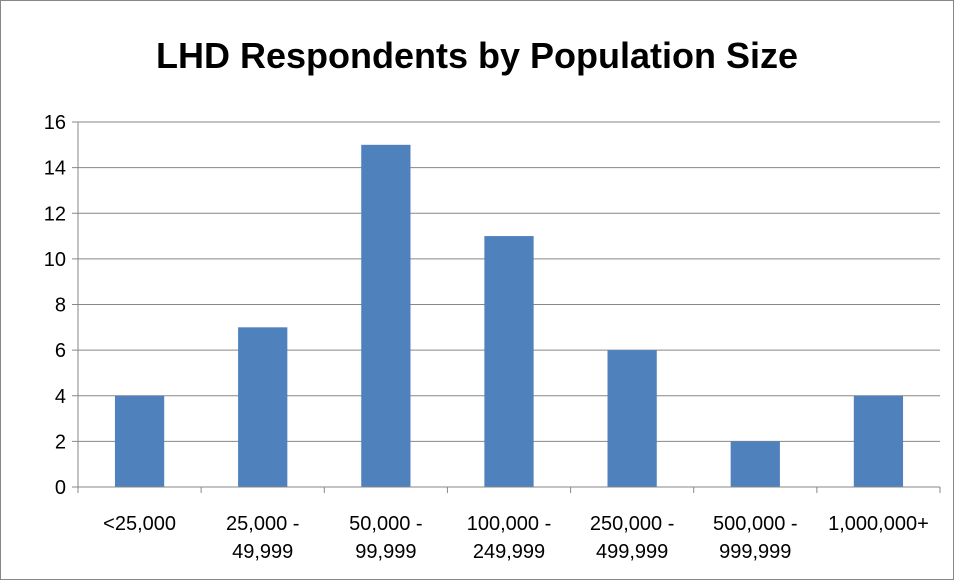  I want to click on x-tick-label: <25,000, so click(139, 524).